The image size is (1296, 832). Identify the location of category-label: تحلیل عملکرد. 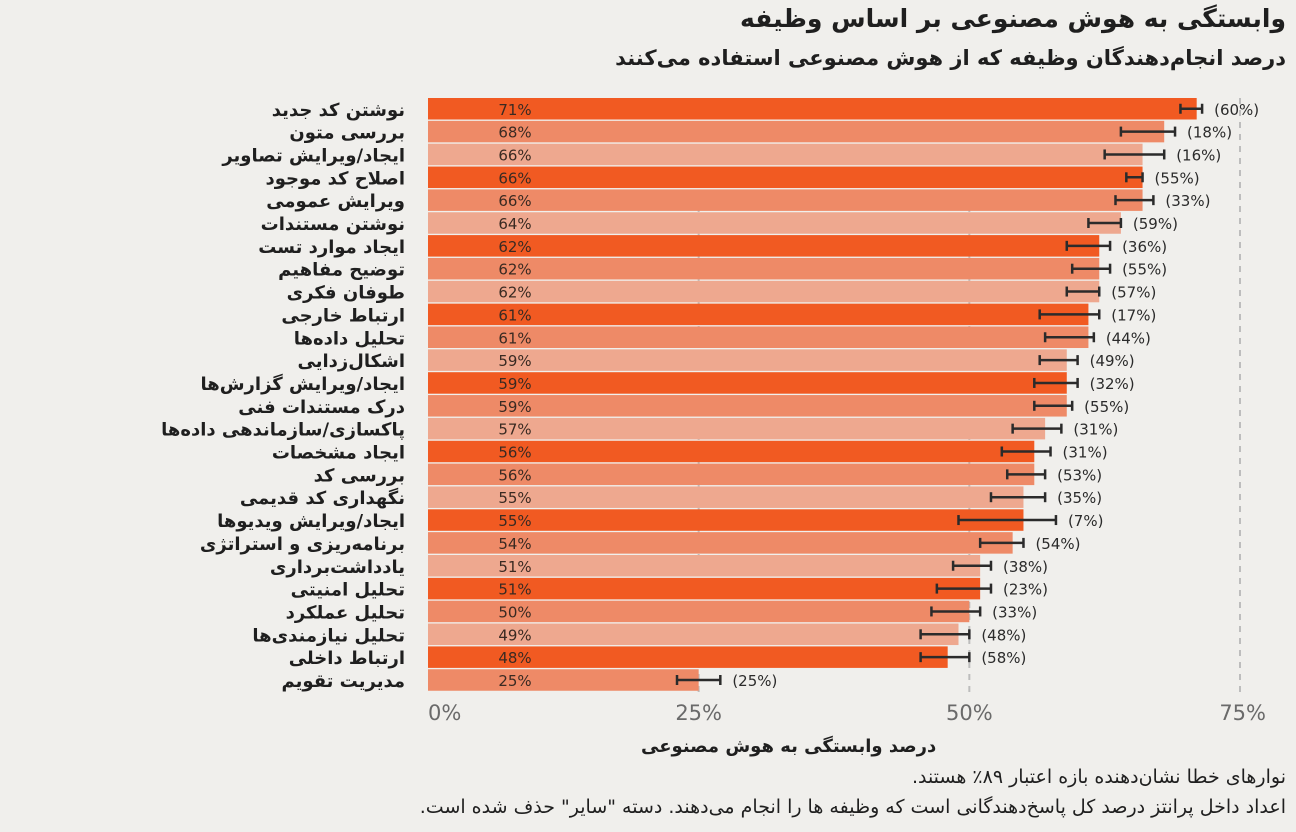
(345, 612).